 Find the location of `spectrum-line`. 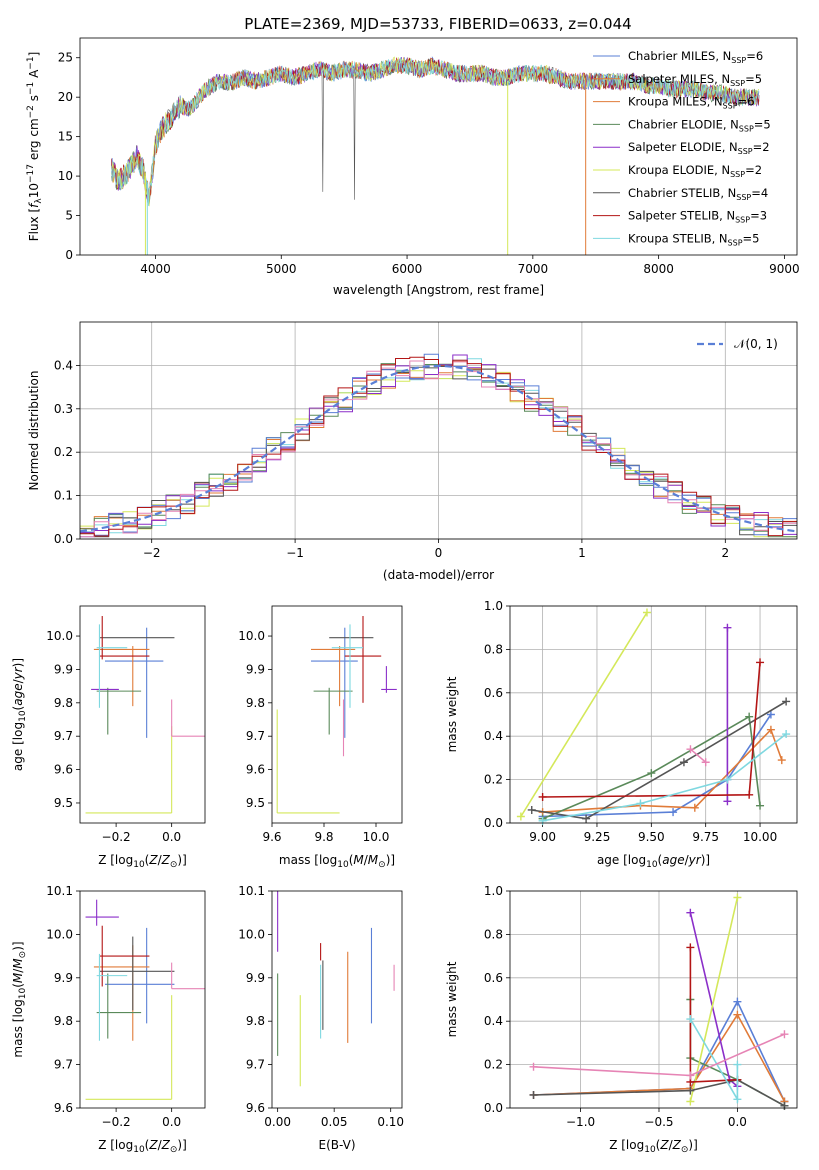

spectrum-line is located at coordinates (435, 130).